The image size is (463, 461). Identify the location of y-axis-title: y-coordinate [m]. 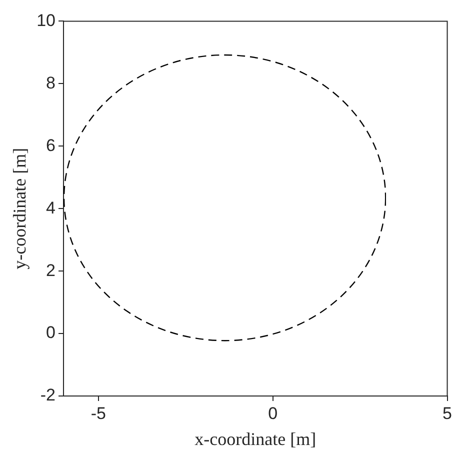
(20, 209).